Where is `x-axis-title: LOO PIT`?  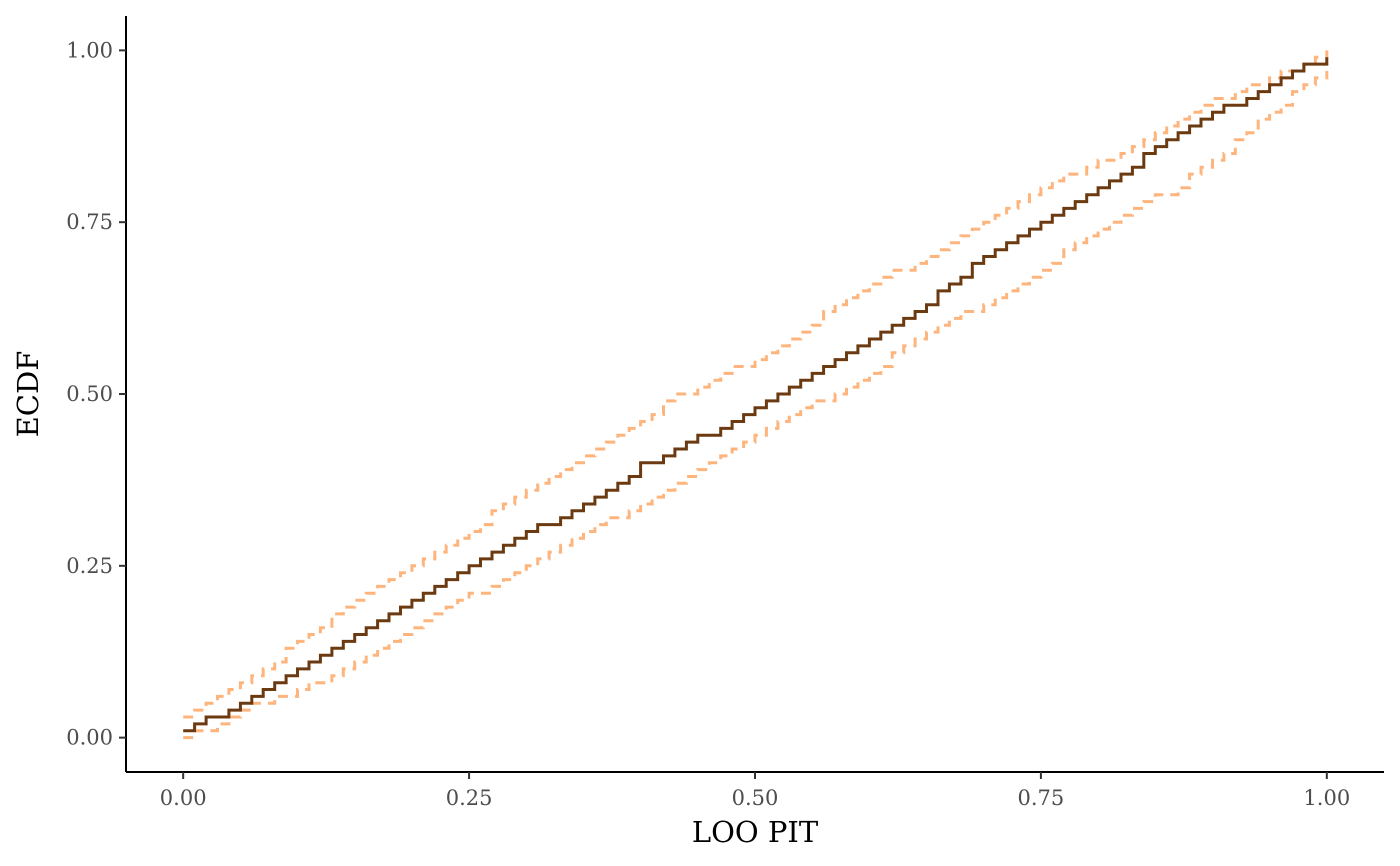
x-axis-title: LOO PIT is located at coordinates (755, 832).